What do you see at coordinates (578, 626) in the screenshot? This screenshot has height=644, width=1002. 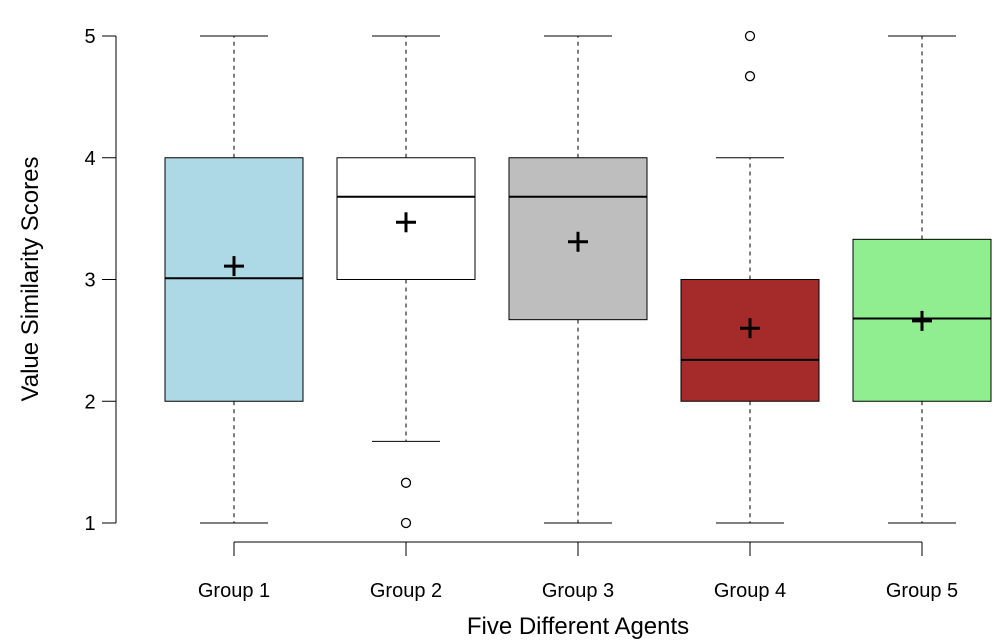 I see `x-axis-title: Five Different Agents` at bounding box center [578, 626].